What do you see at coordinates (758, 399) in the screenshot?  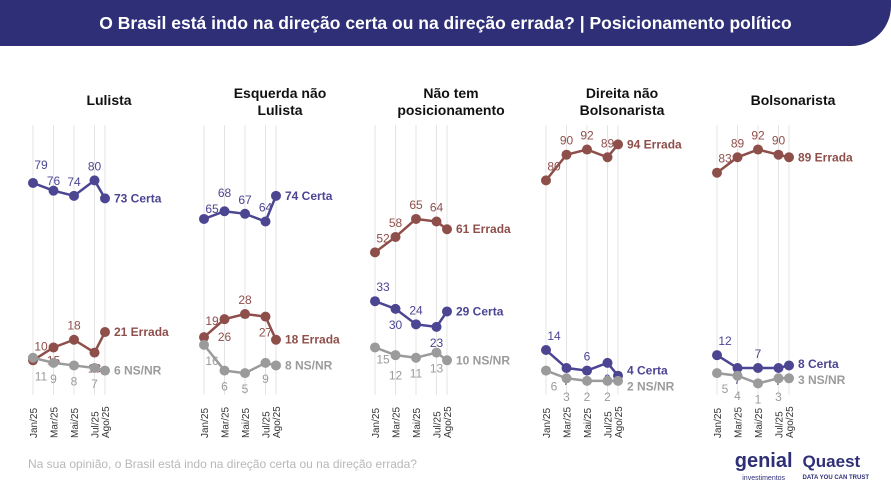 I see `data-label: 1` at bounding box center [758, 399].